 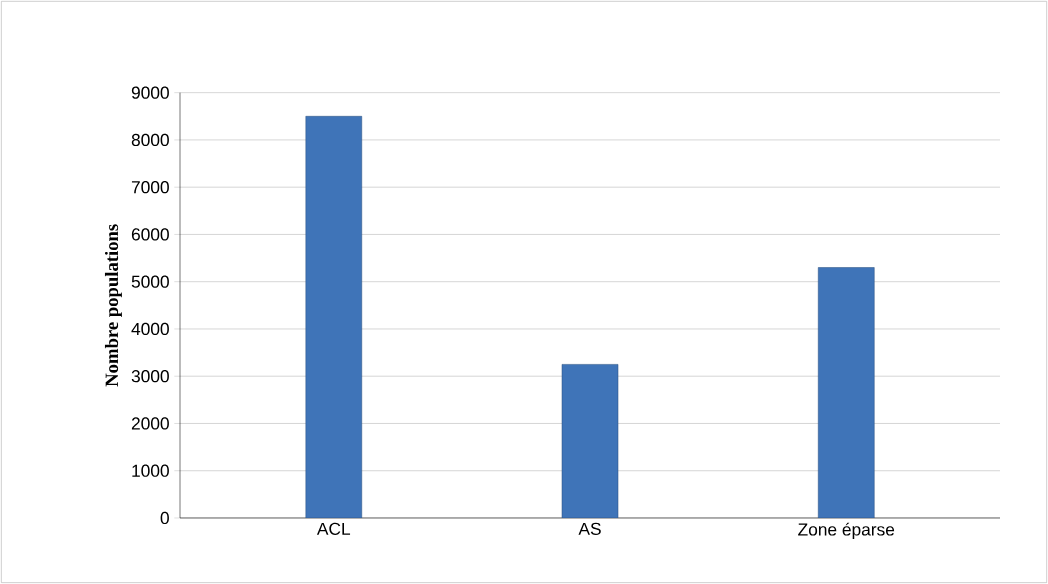 I want to click on y-tick-label: 2000, so click(x=150, y=423).